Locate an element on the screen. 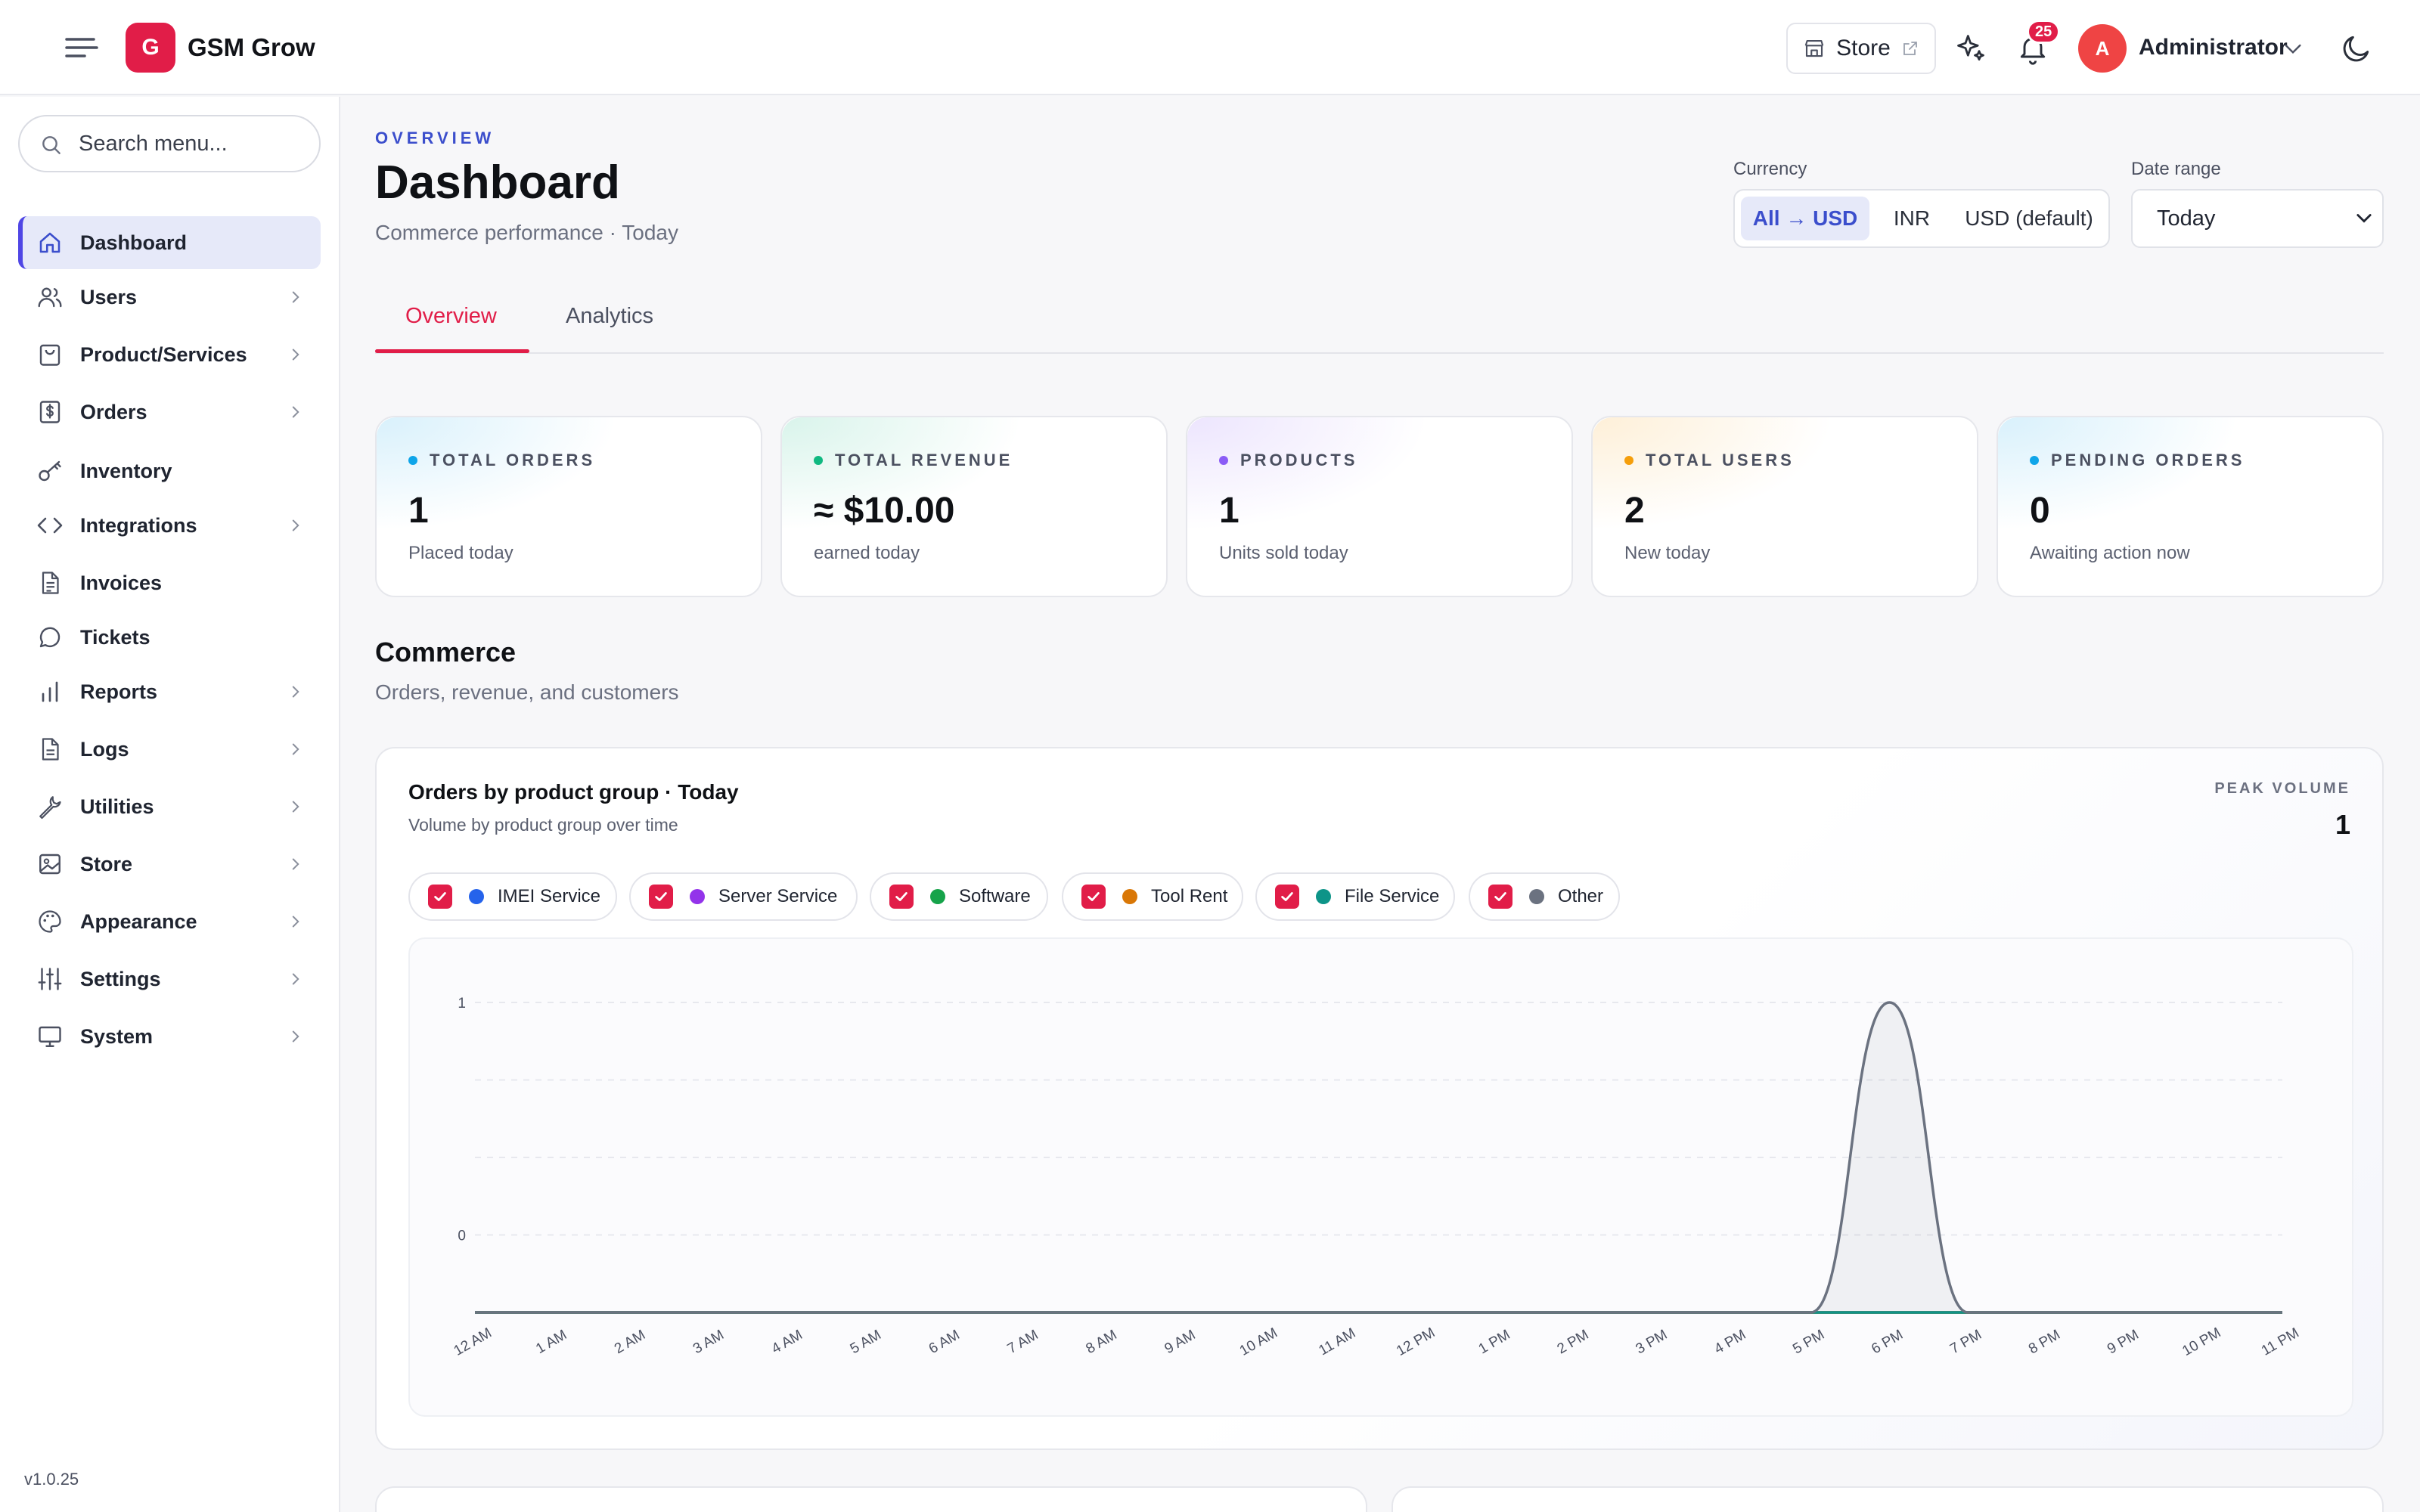 The image size is (2420, 1512). sidebar-item-label: Appearance is located at coordinates (138, 921).